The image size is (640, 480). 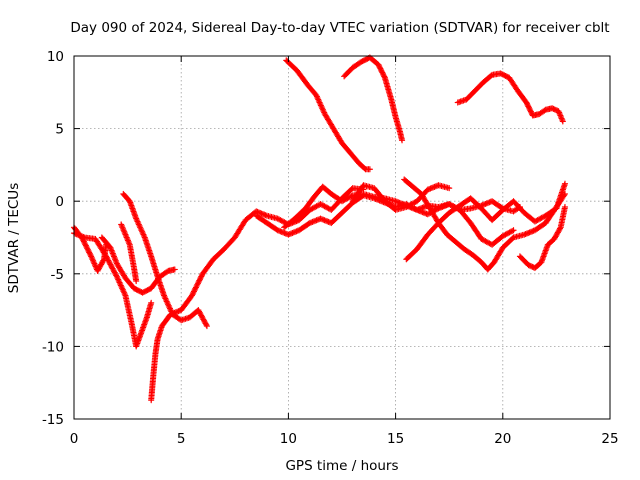 I want to click on x-tick-label: 10, so click(x=288, y=439).